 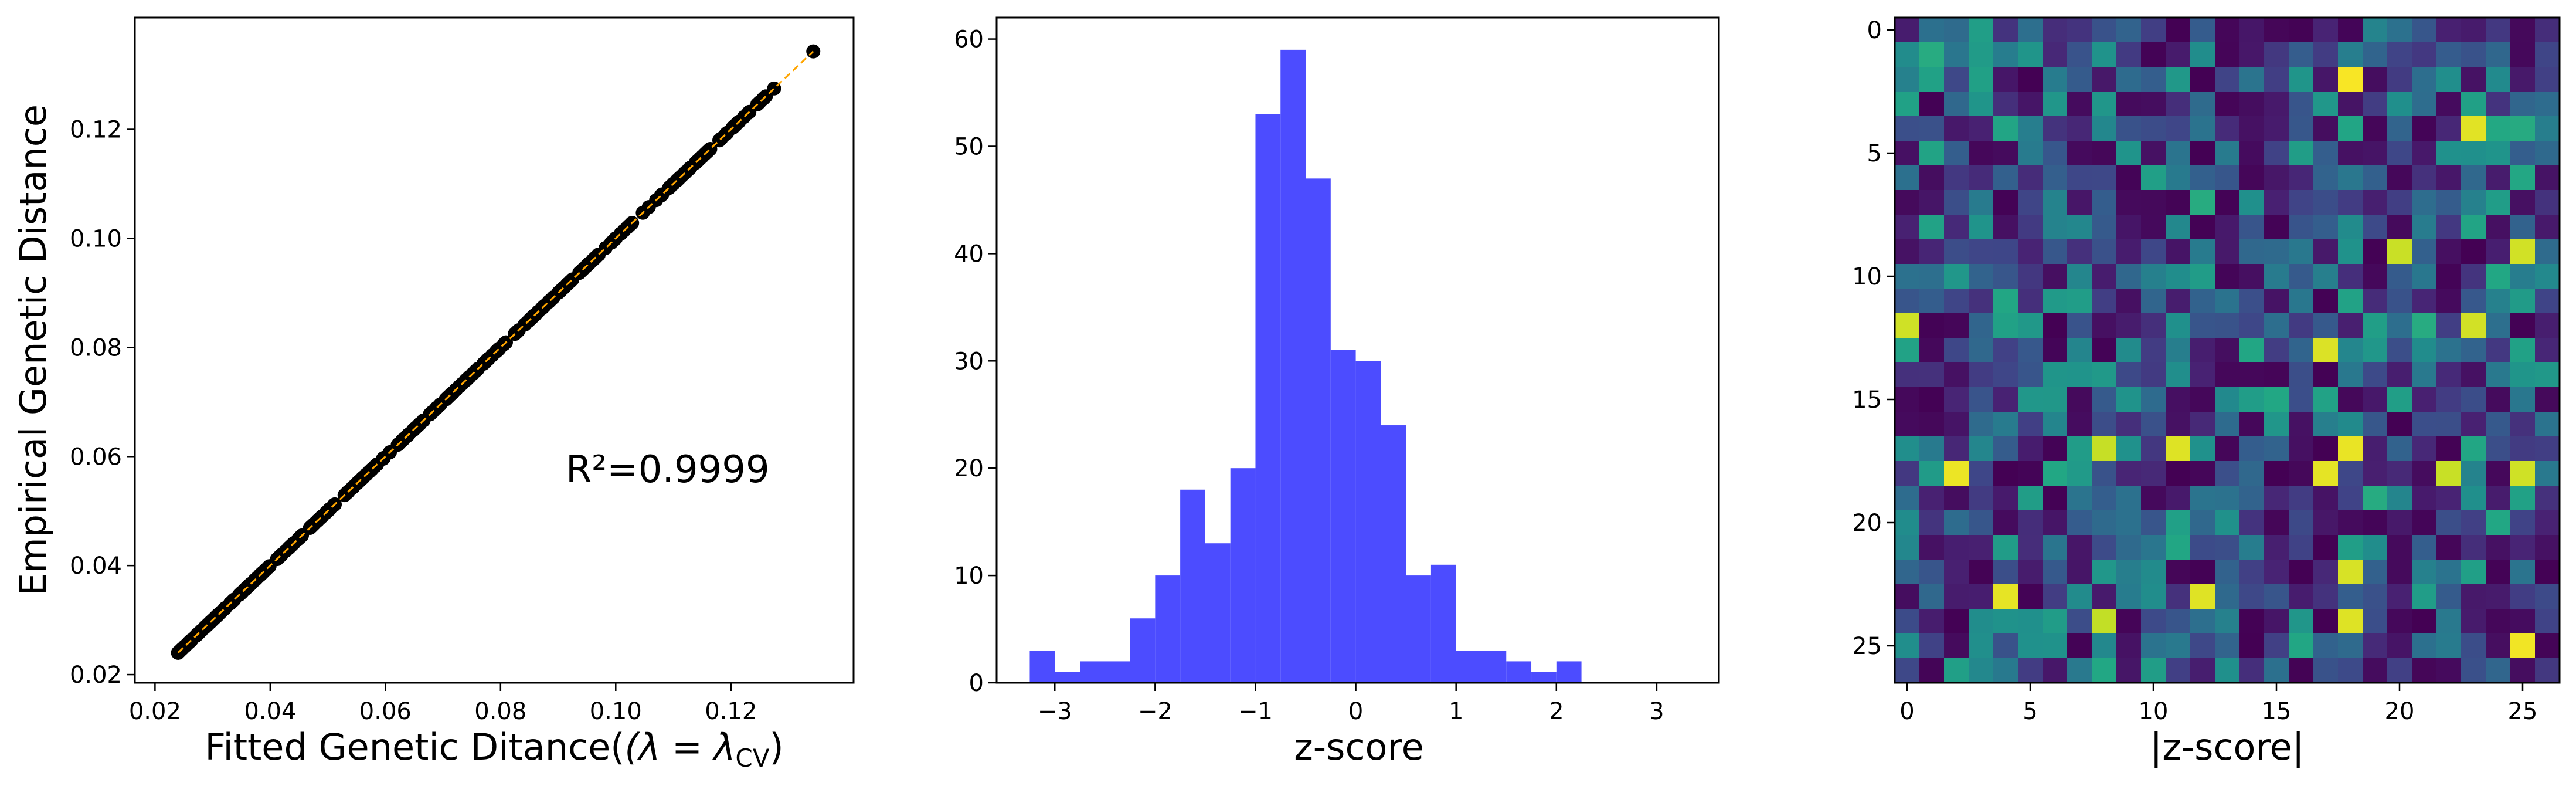 I want to click on heatmap-x-tick-label: 5, so click(x=2030, y=711).